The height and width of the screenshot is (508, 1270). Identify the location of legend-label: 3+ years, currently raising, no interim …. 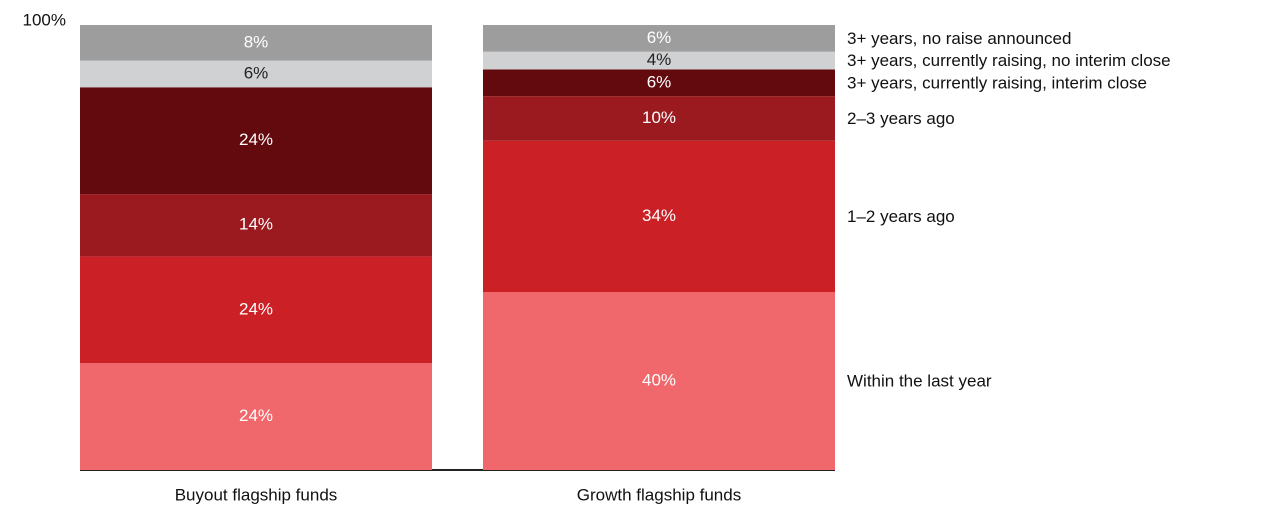
(1009, 60).